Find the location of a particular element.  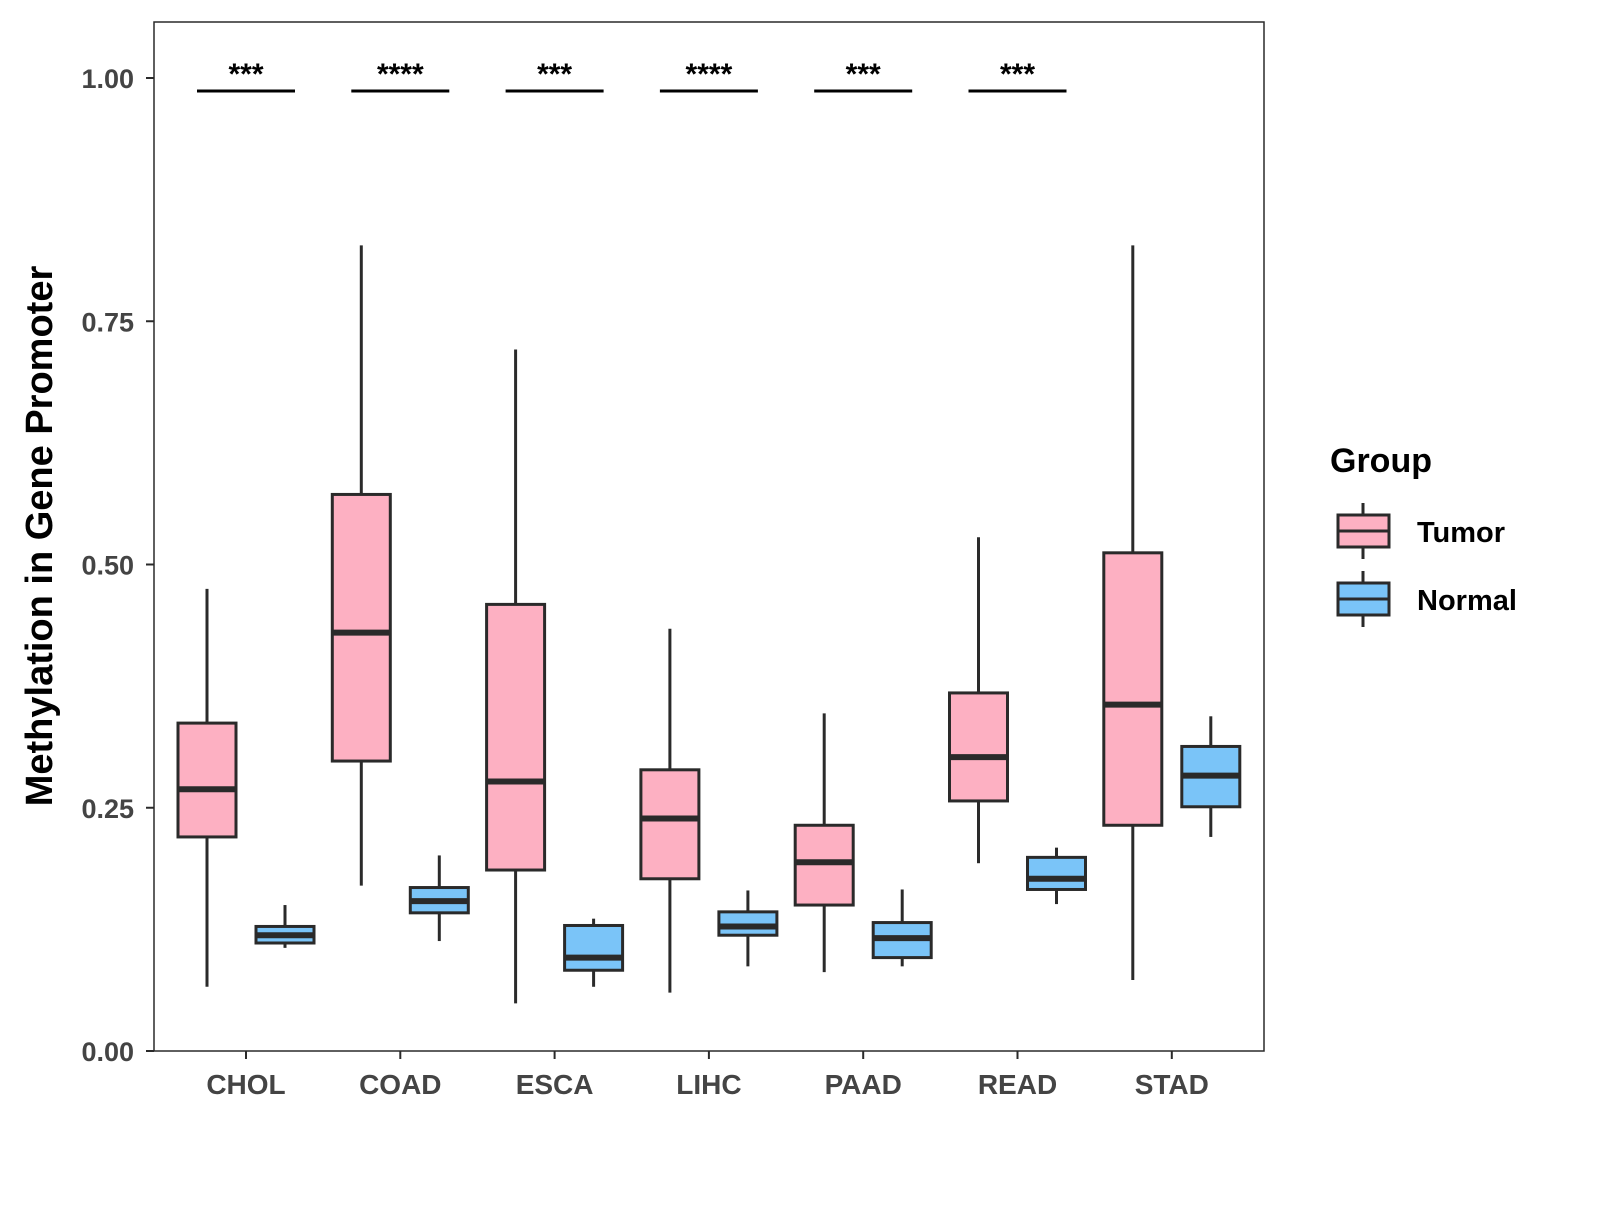

box-normal-esca is located at coordinates (594, 952).